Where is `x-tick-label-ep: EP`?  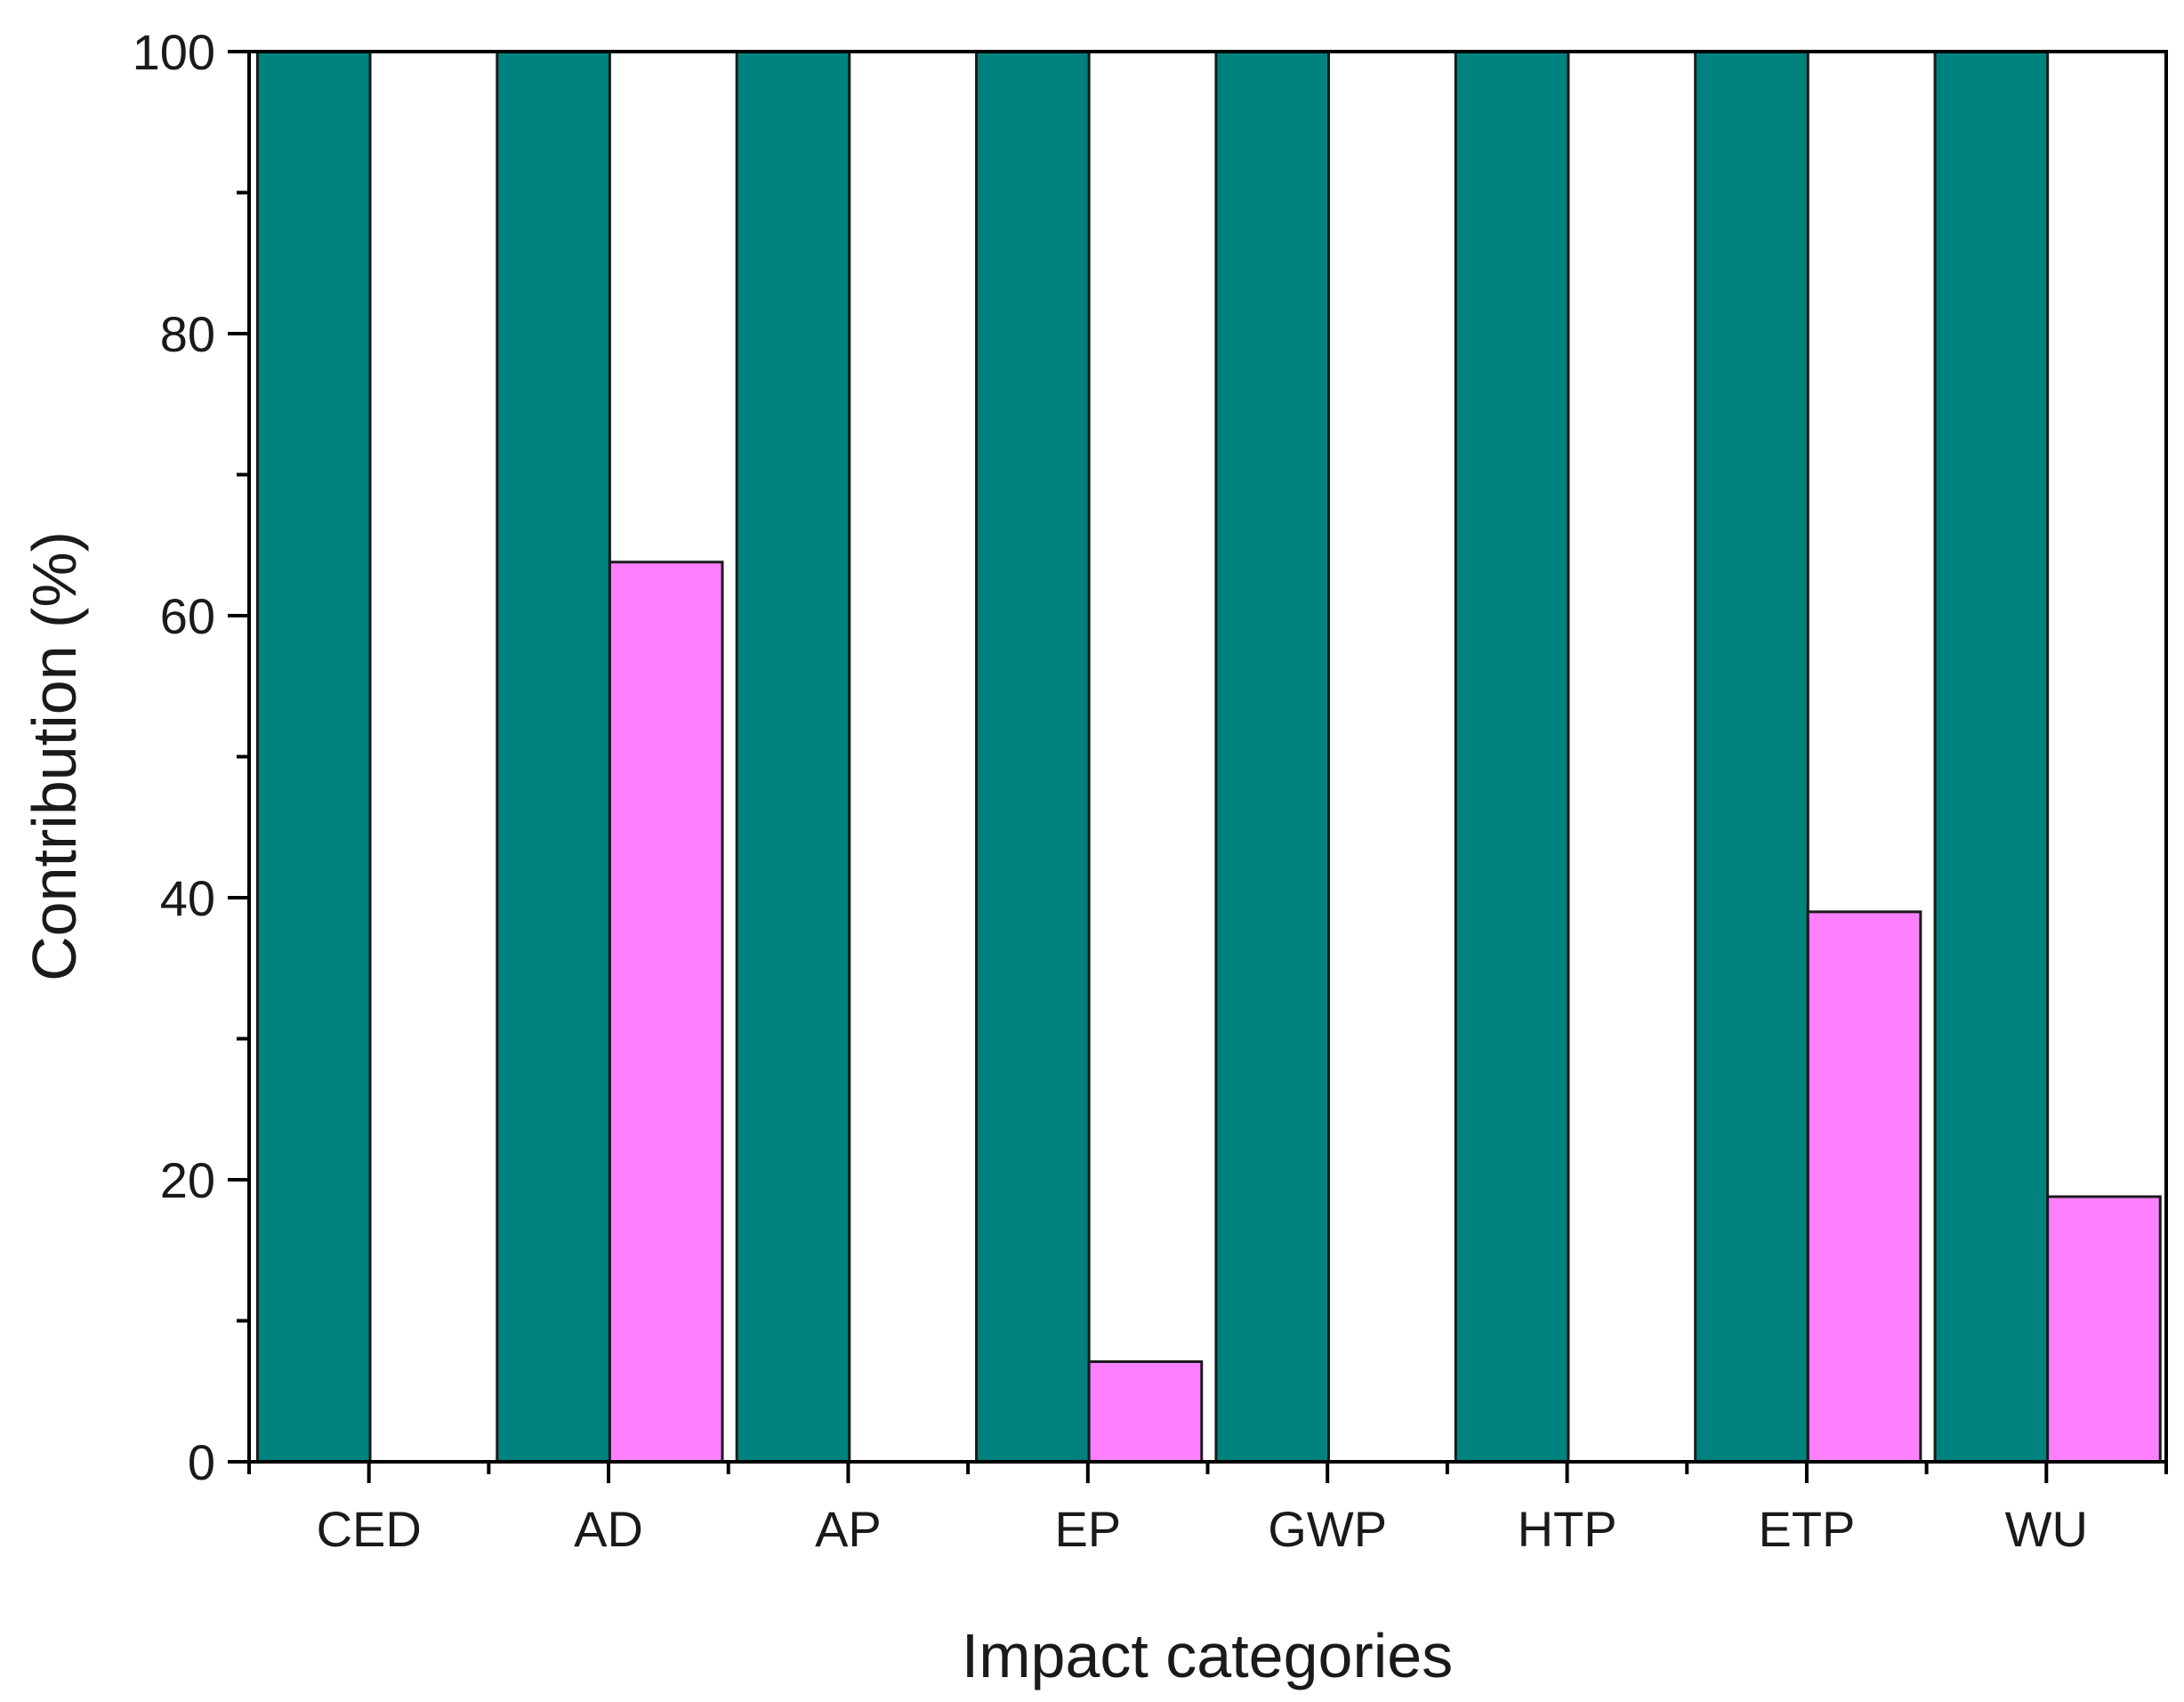
x-tick-label-ep: EP is located at coordinates (1087, 1529).